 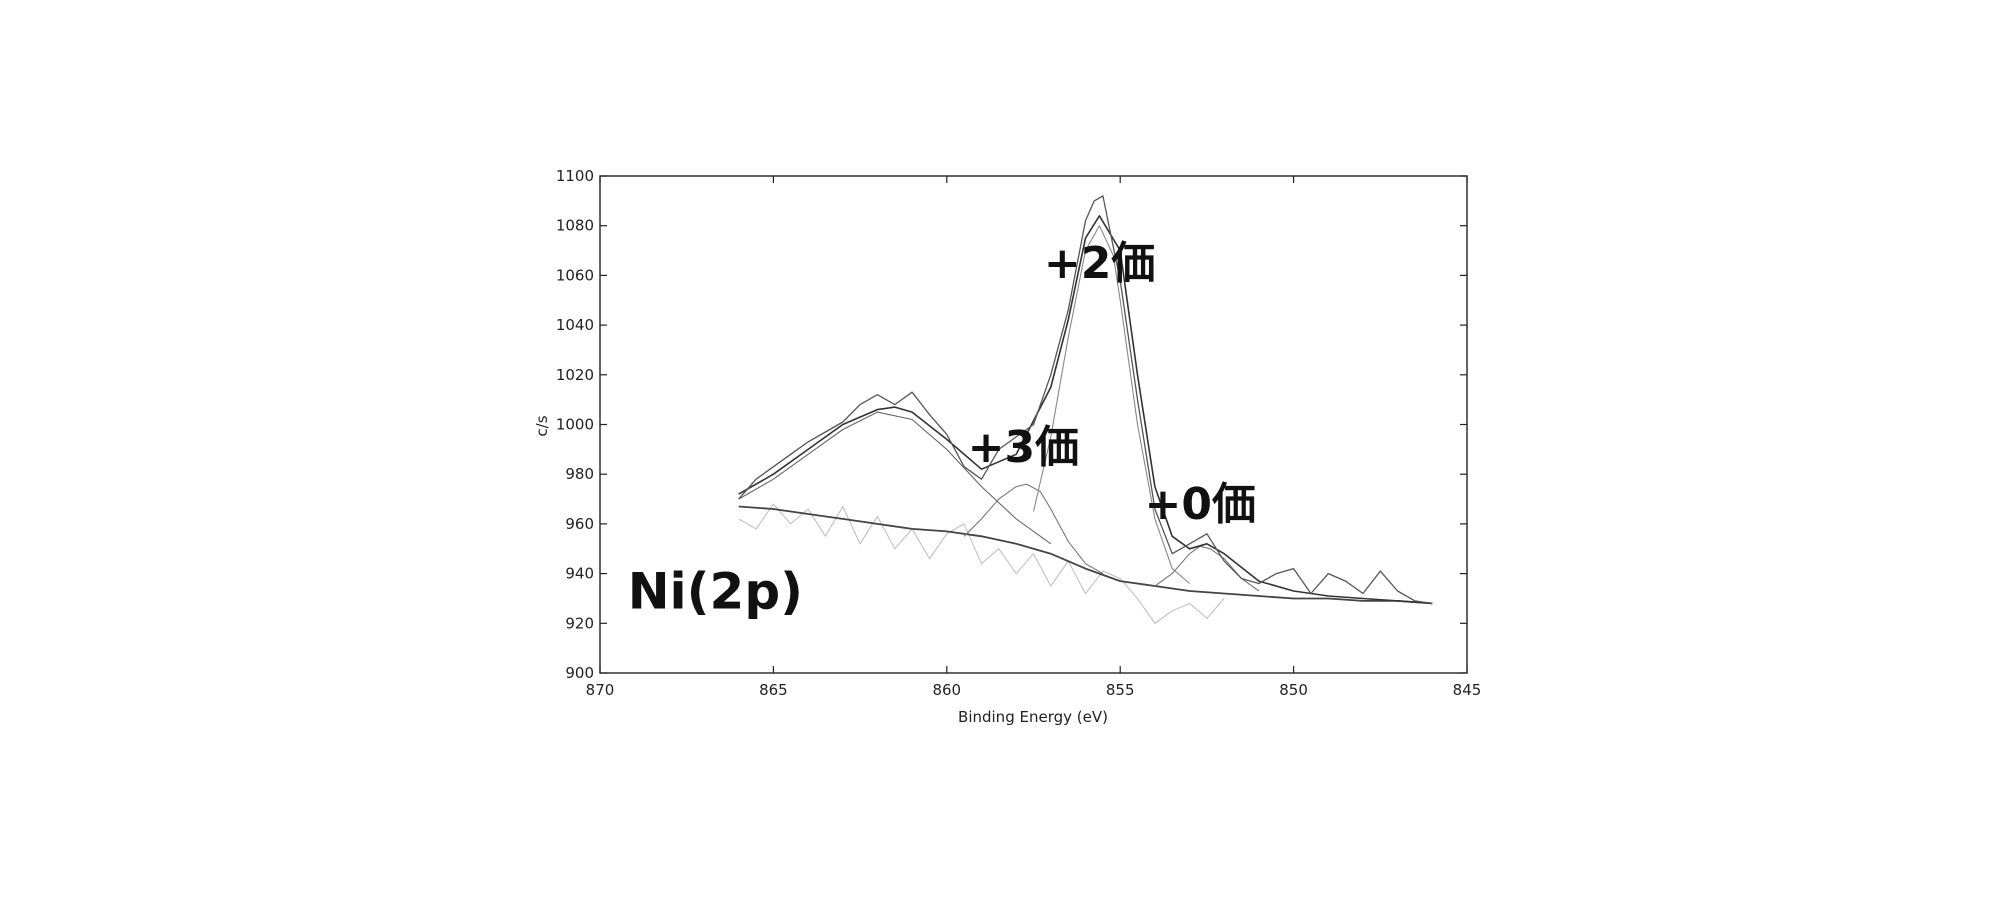 What do you see at coordinates (1023, 447) in the screenshot?
I see `annotation-plus3: +3価` at bounding box center [1023, 447].